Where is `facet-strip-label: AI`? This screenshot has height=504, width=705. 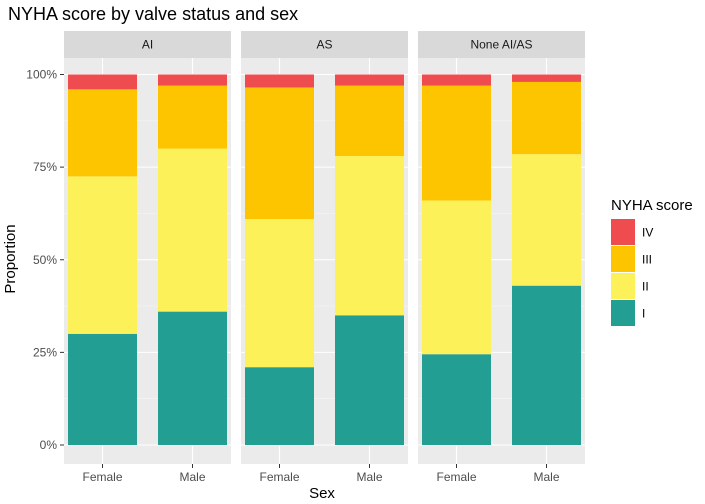 facet-strip-label: AI is located at coordinates (147, 45).